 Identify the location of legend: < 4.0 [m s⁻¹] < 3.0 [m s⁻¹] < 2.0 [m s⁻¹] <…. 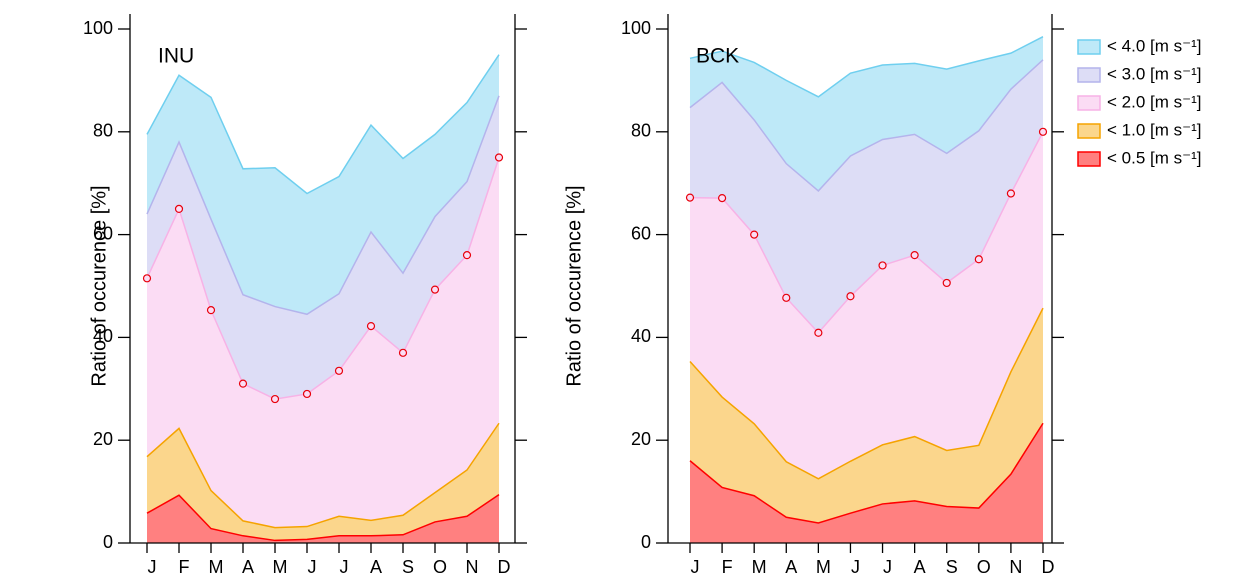
(1139, 101).